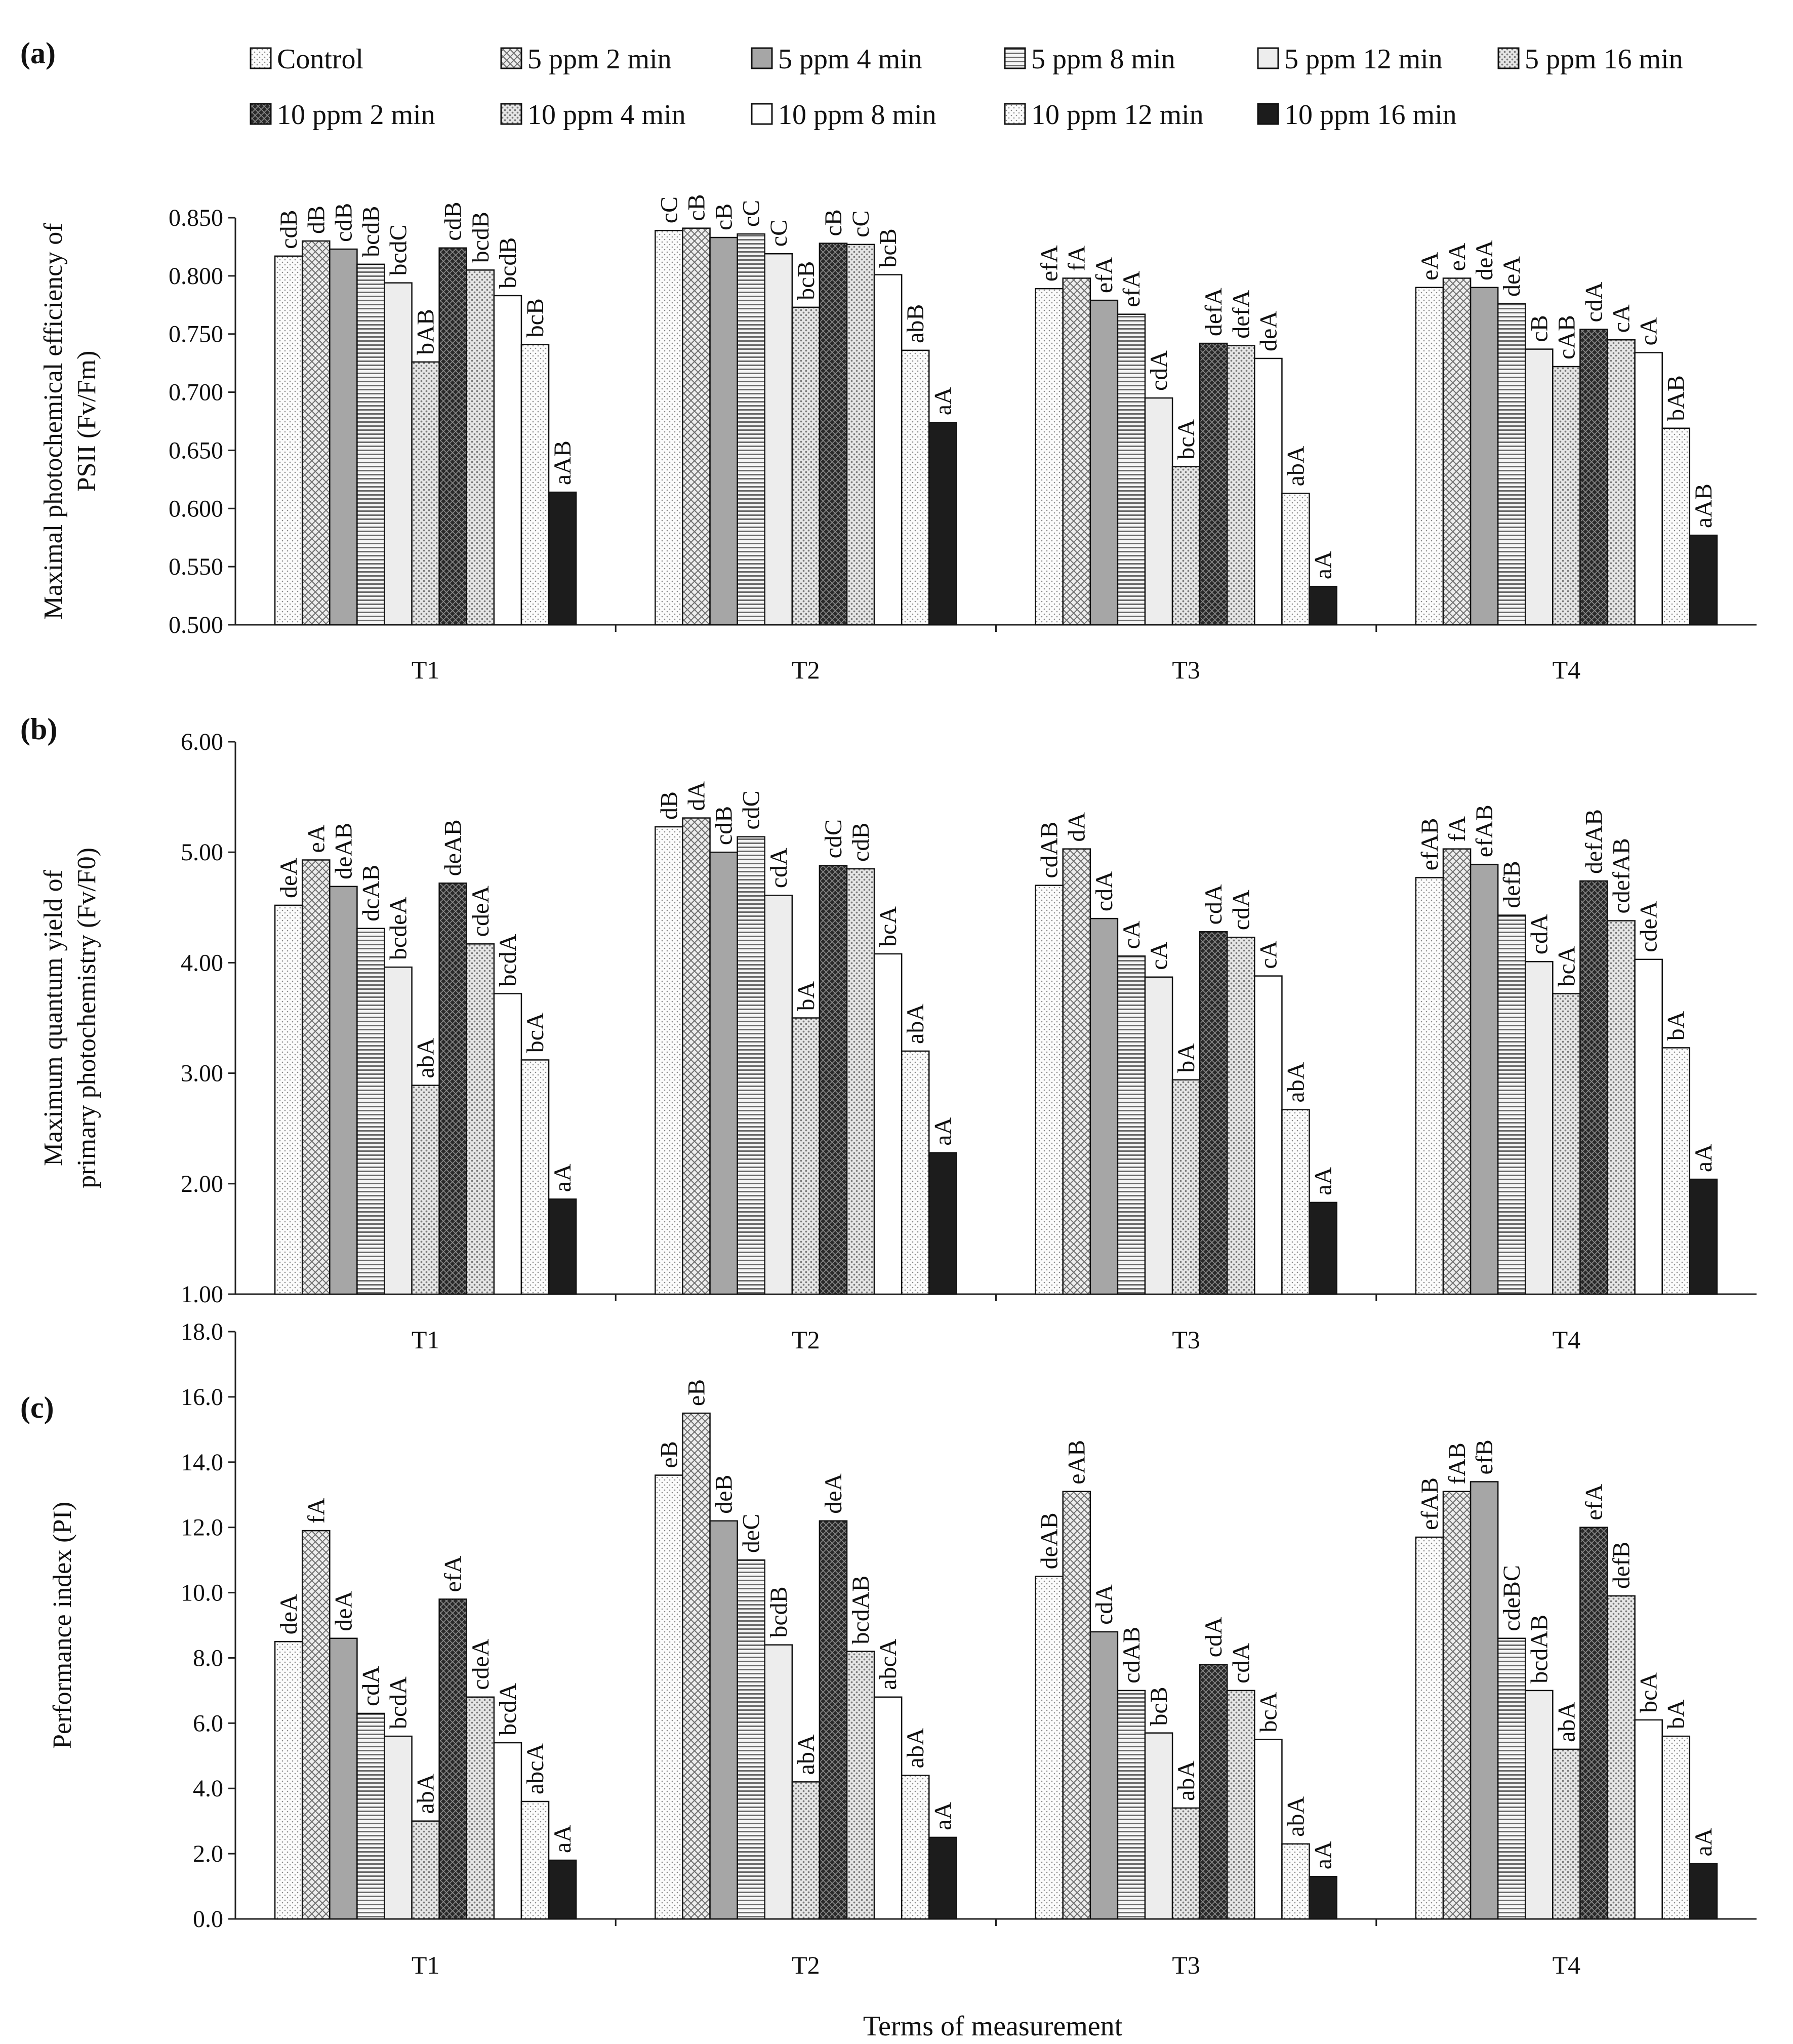  Describe the element at coordinates (196, 335) in the screenshot. I see `y-tick-label: 0.750` at that location.